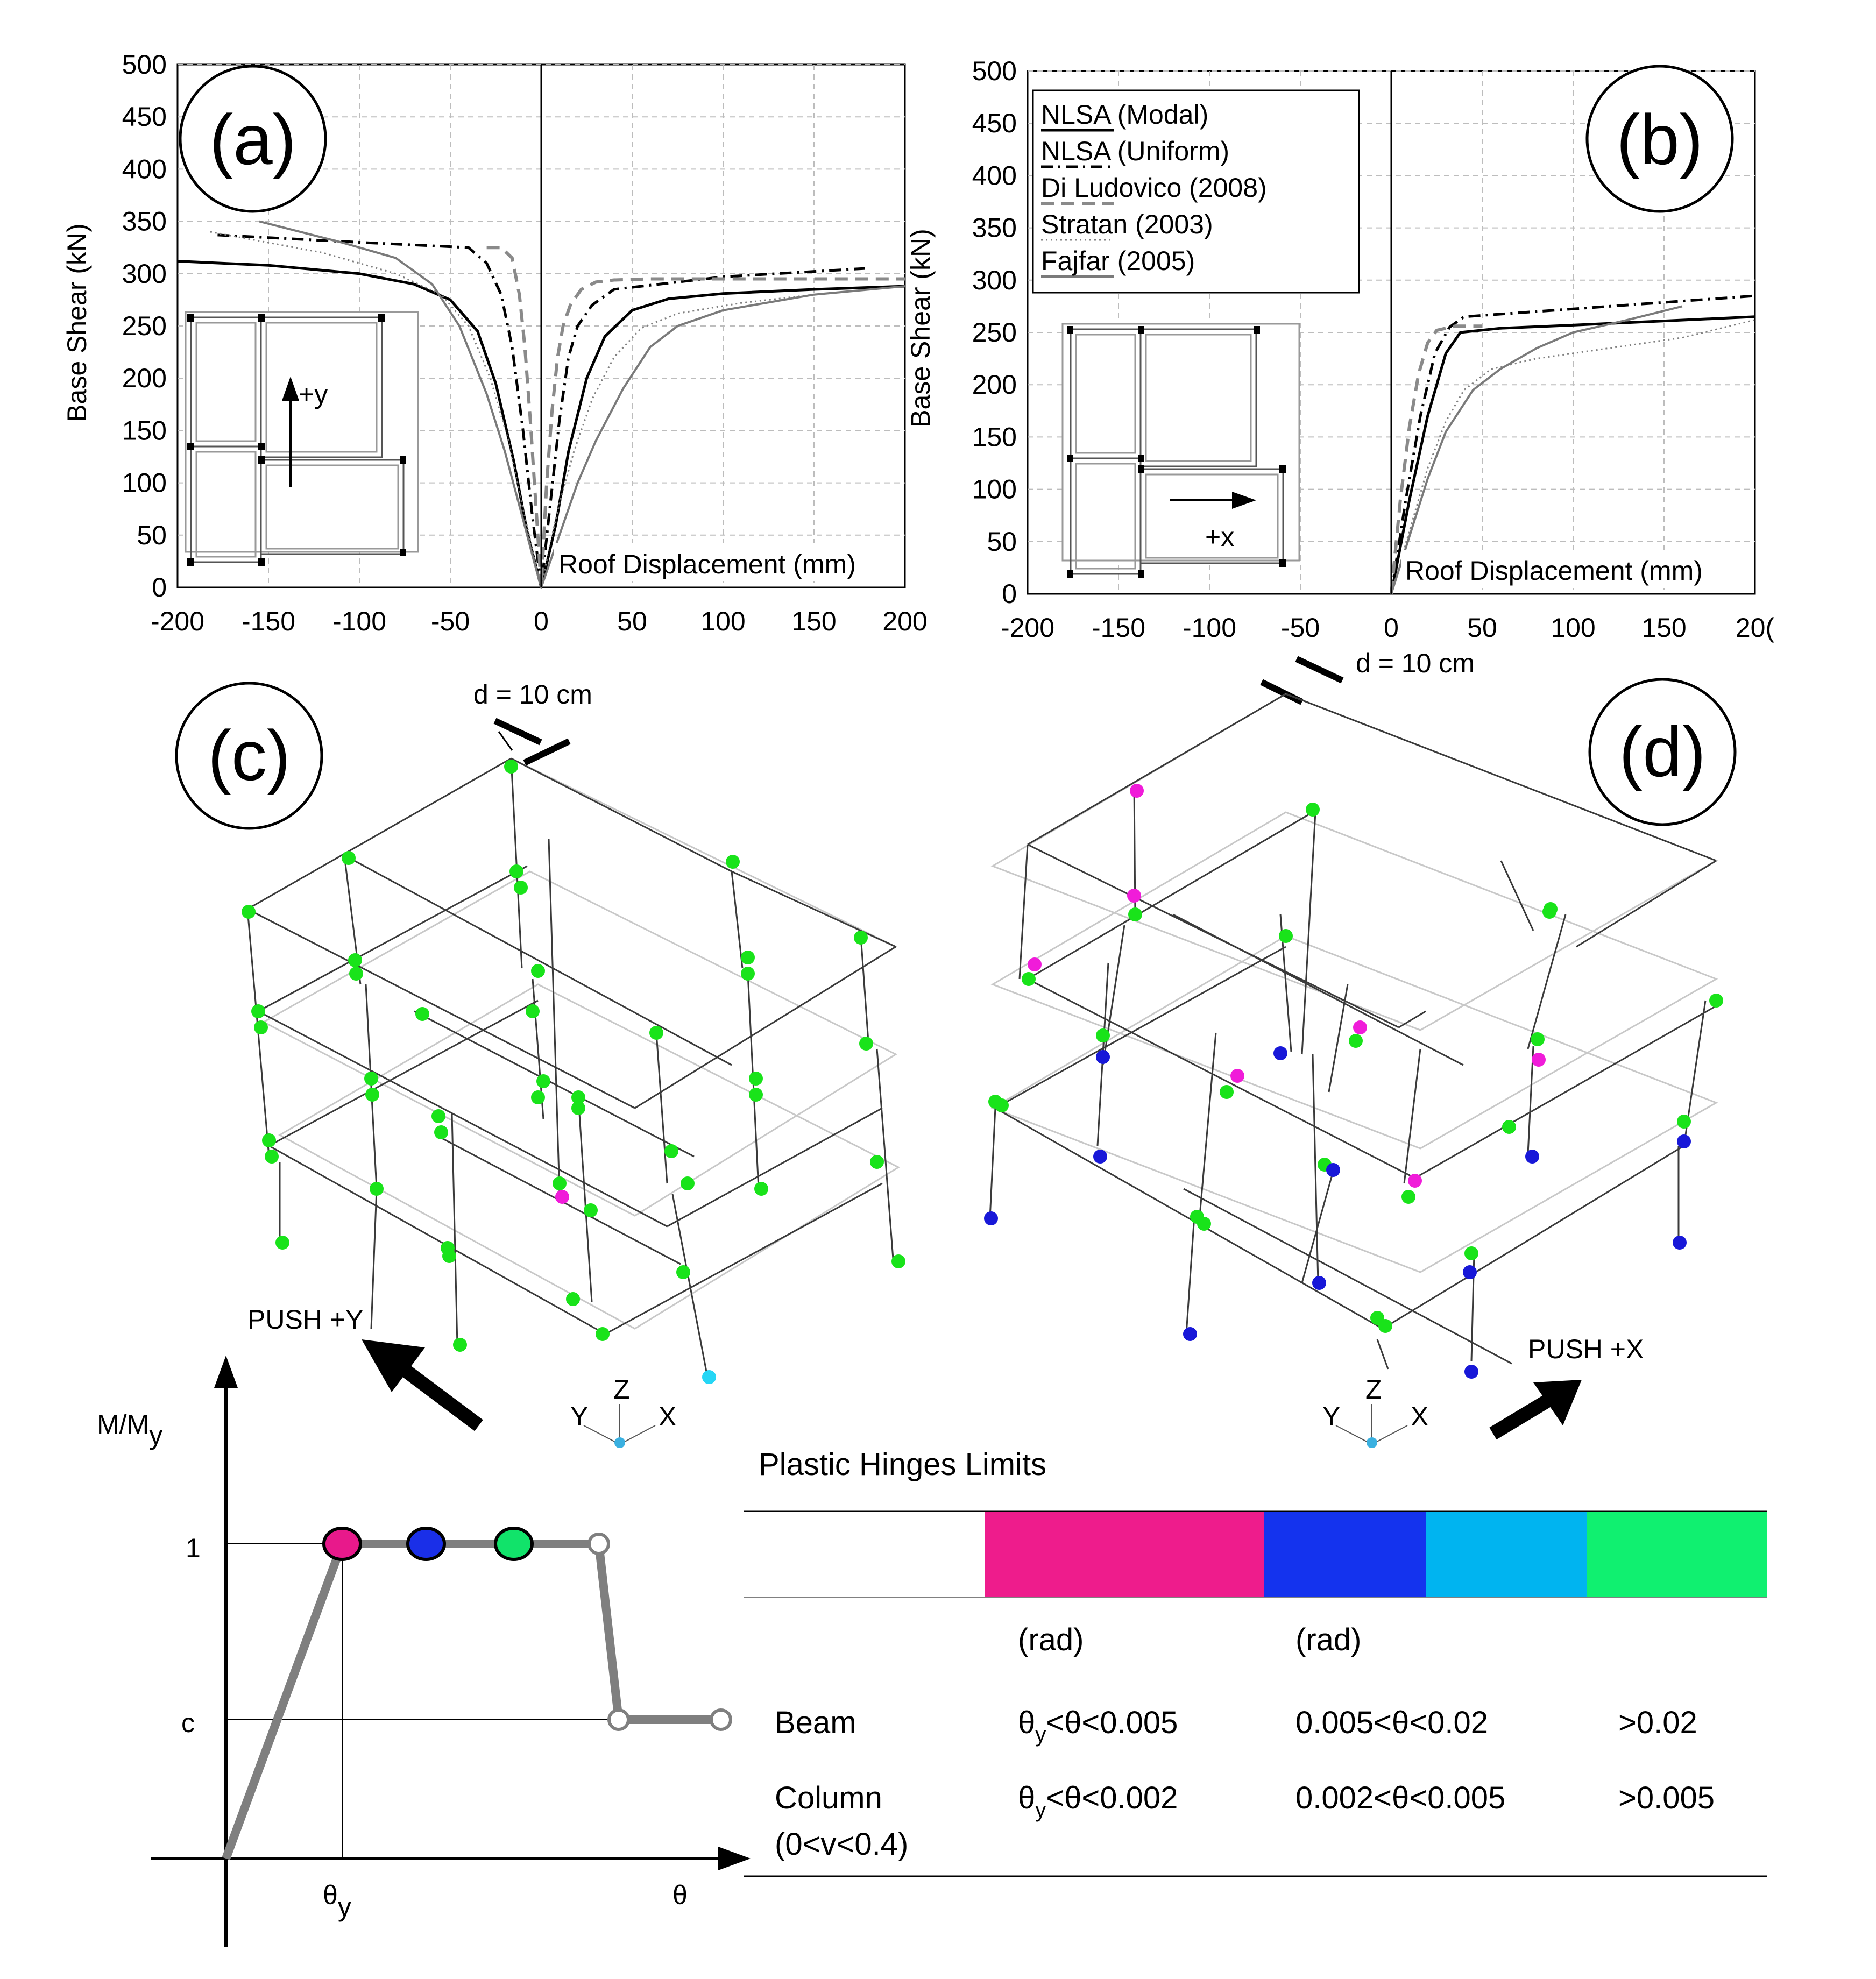  Describe the element at coordinates (994, 123) in the screenshot. I see `y-tick-label: 450` at that location.